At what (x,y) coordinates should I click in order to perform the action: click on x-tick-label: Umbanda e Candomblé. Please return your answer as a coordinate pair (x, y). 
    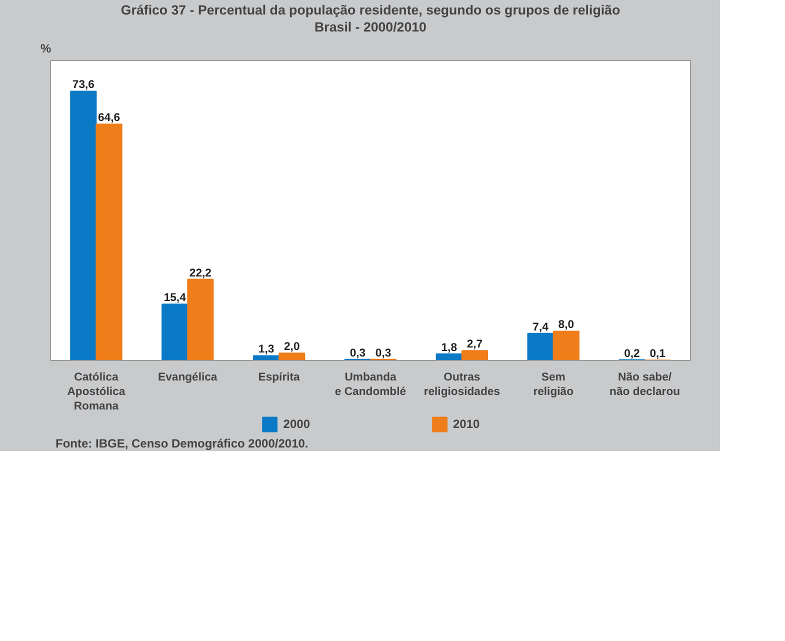
    Looking at the image, I should click on (370, 385).